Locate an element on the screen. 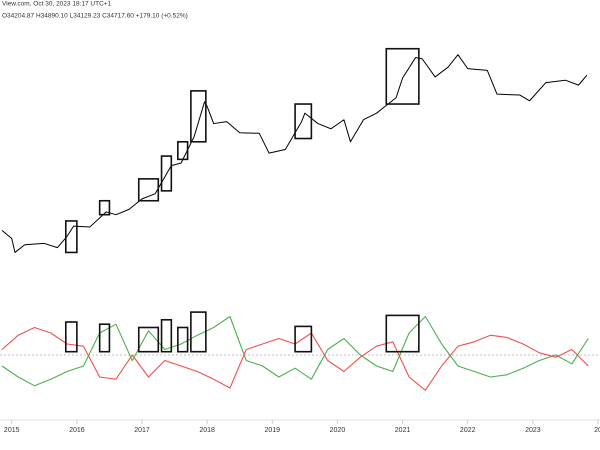  x-tick-label: 2015 is located at coordinates (12, 430).